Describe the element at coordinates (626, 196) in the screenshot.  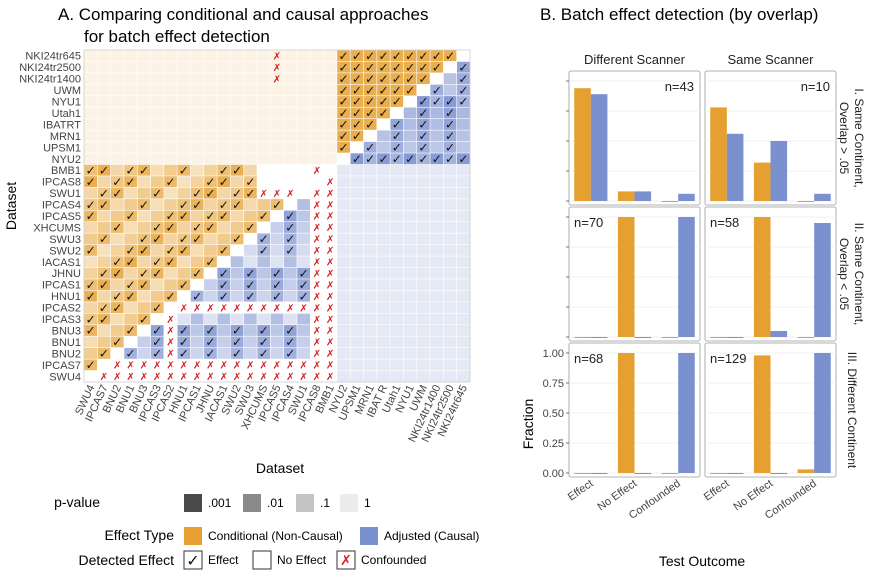
I see `bar-conditional` at that location.